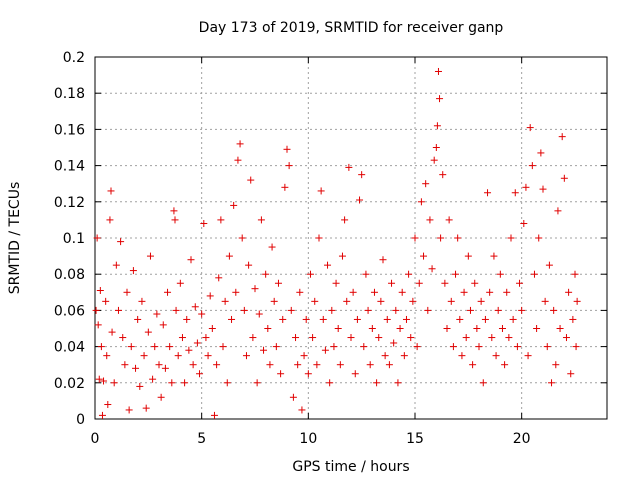  Describe the element at coordinates (74, 58) in the screenshot. I see `y-tick-label: 0.2` at that location.